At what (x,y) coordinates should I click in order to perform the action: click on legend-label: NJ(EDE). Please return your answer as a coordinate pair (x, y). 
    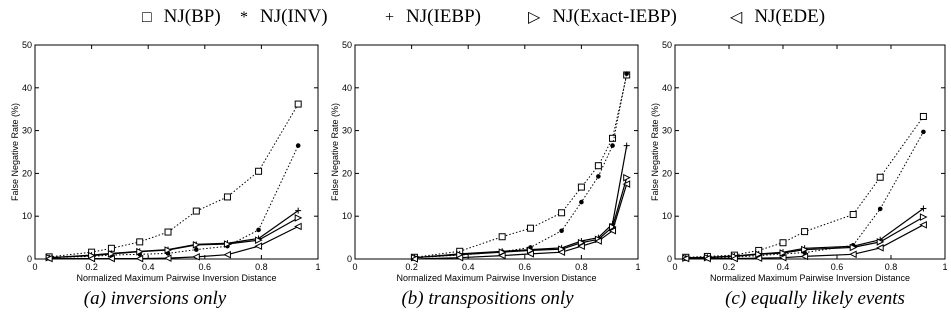
    Looking at the image, I should click on (790, 16).